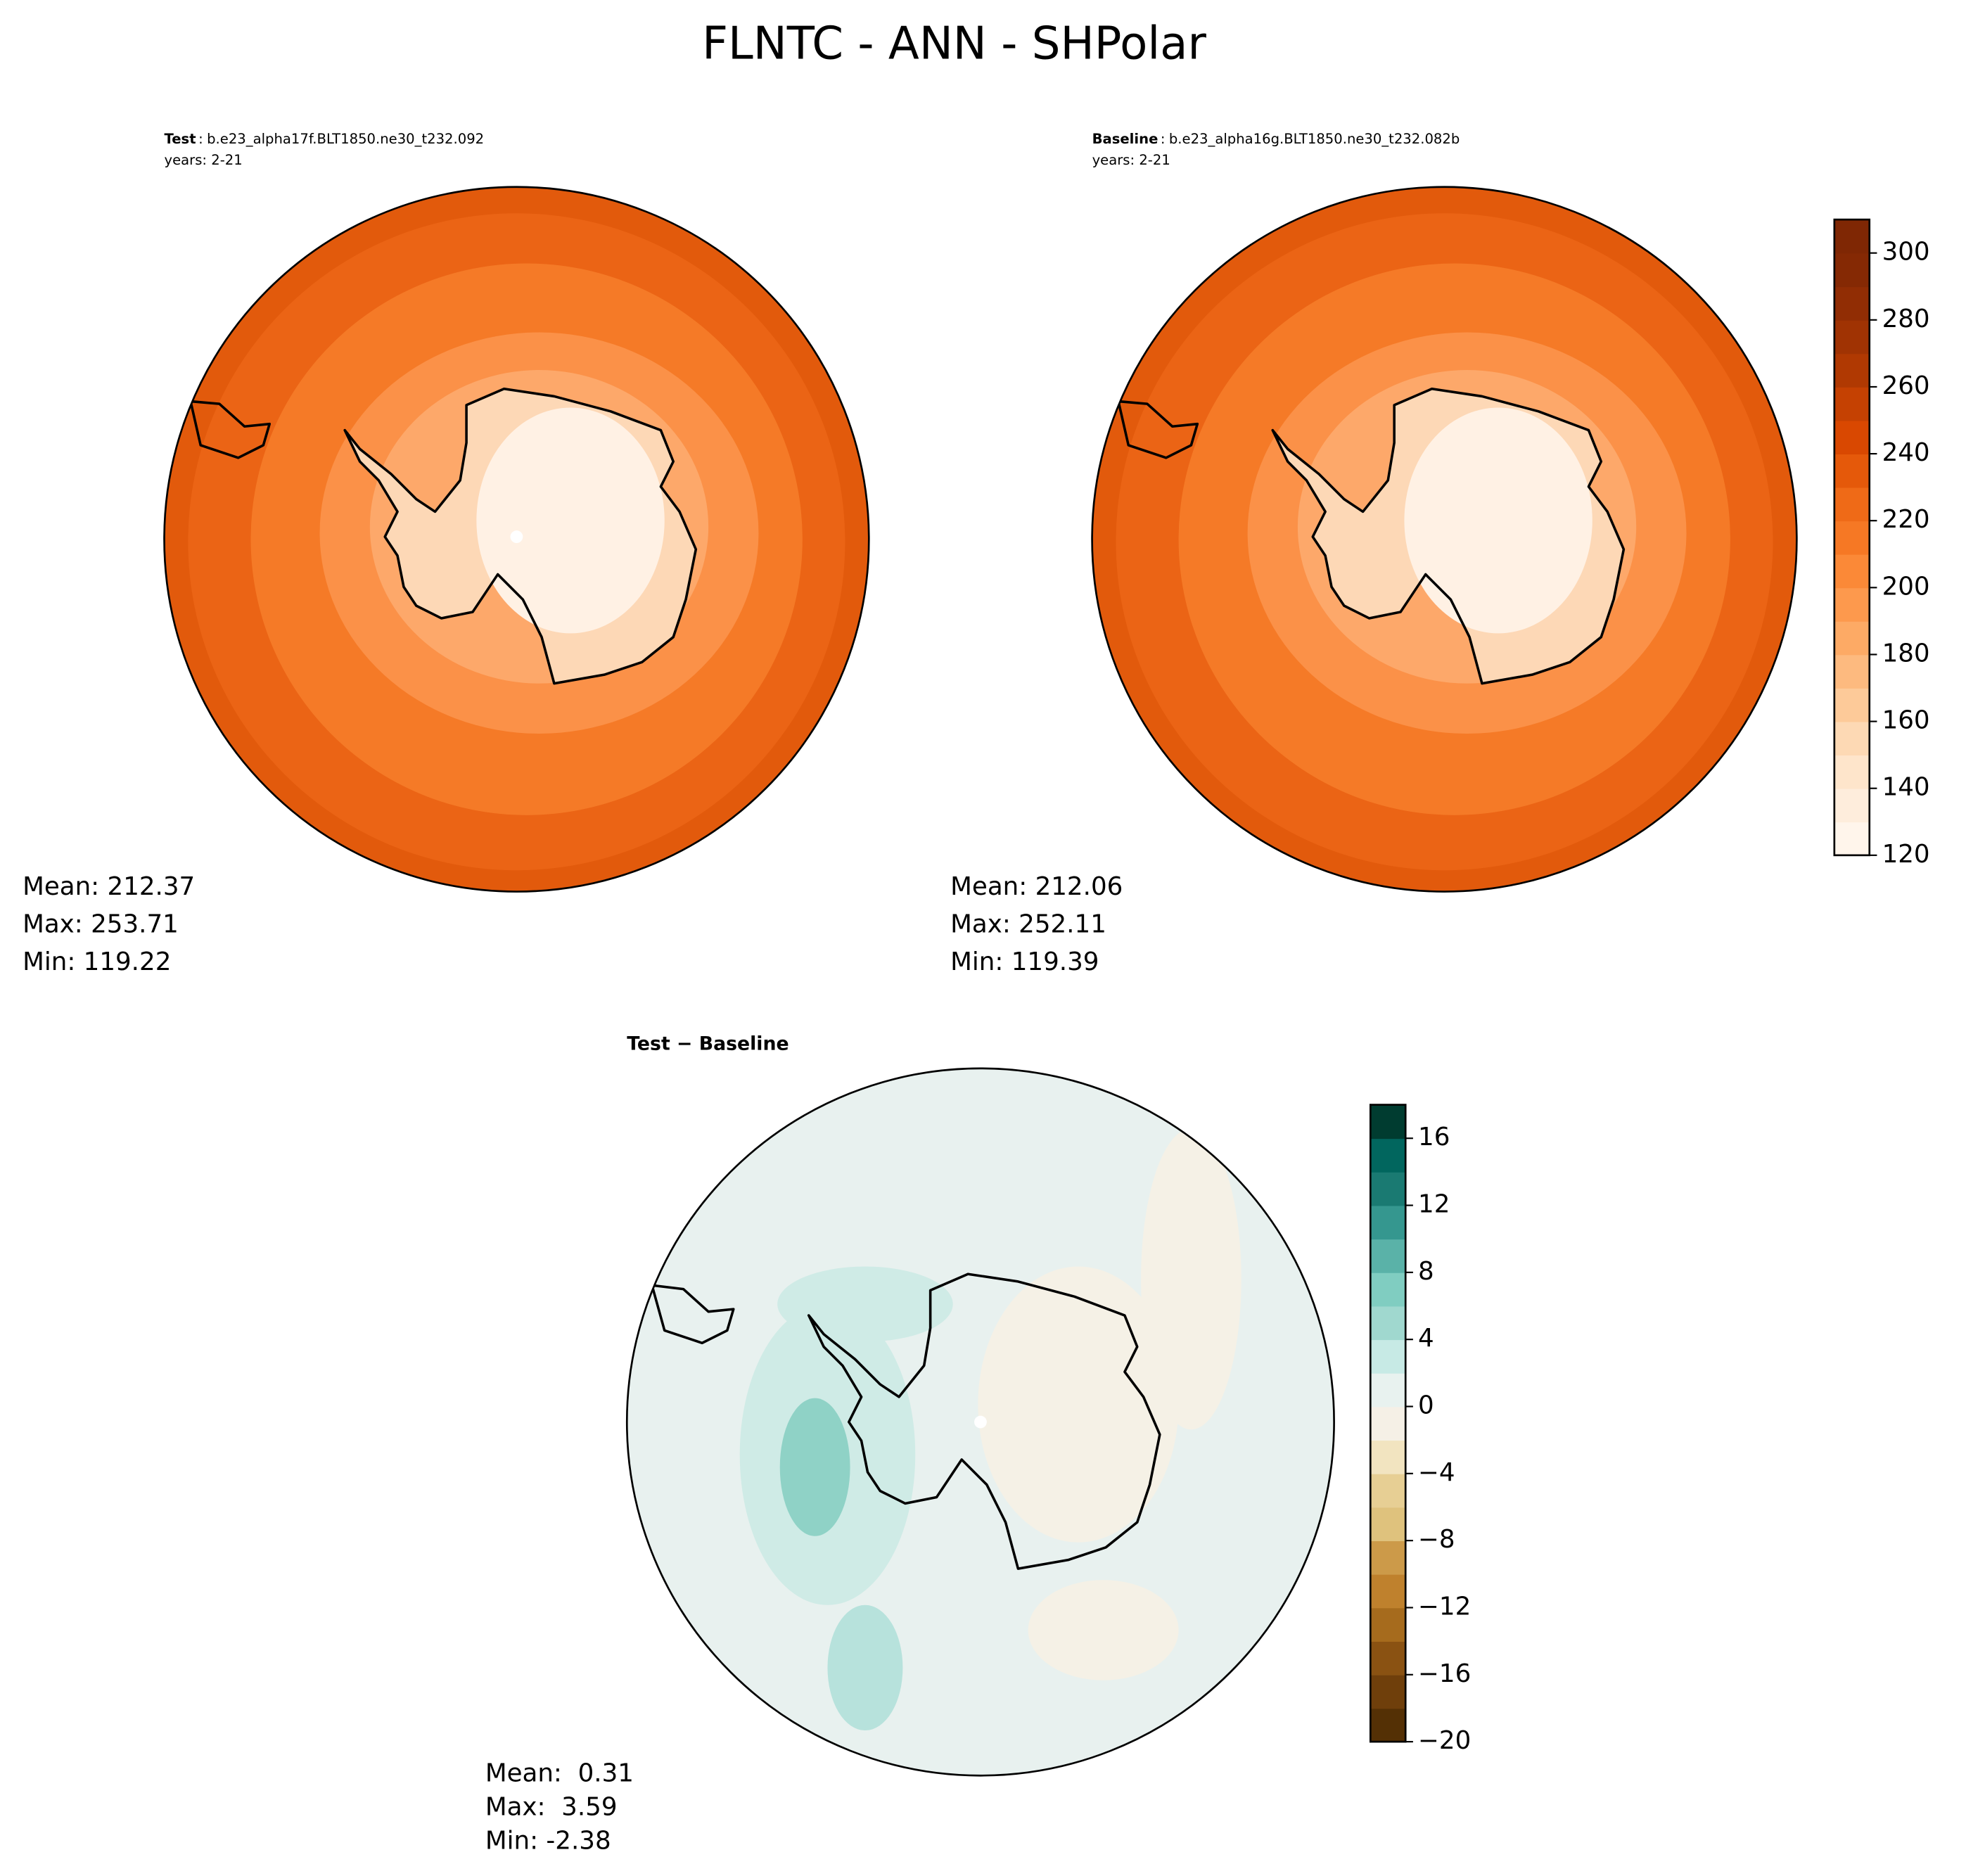 This screenshot has height=1876, width=1966. What do you see at coordinates (1426, 1338) in the screenshot?
I see `tick-label: 4` at bounding box center [1426, 1338].